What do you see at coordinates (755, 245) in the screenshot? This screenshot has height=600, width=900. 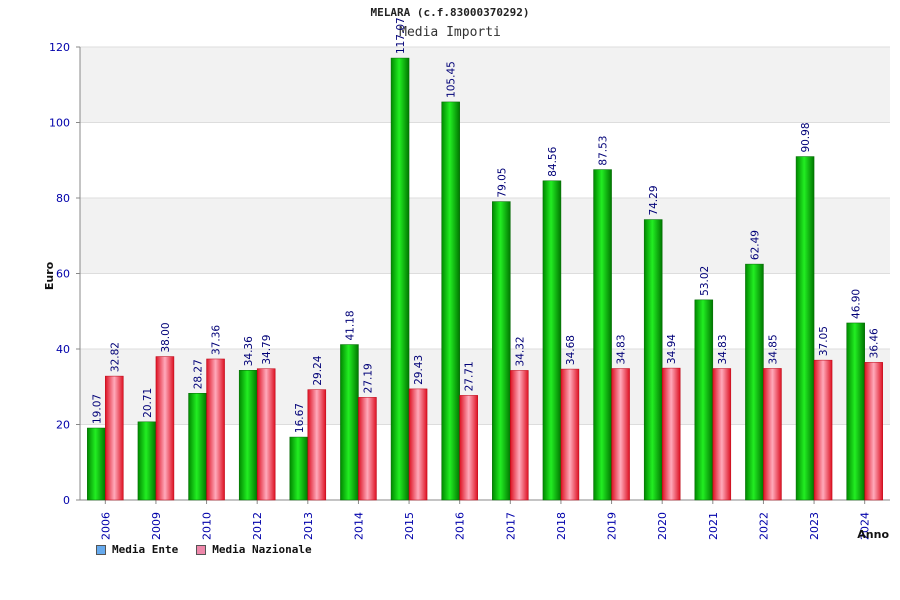 I see `data-label: 62.49` at bounding box center [755, 245].